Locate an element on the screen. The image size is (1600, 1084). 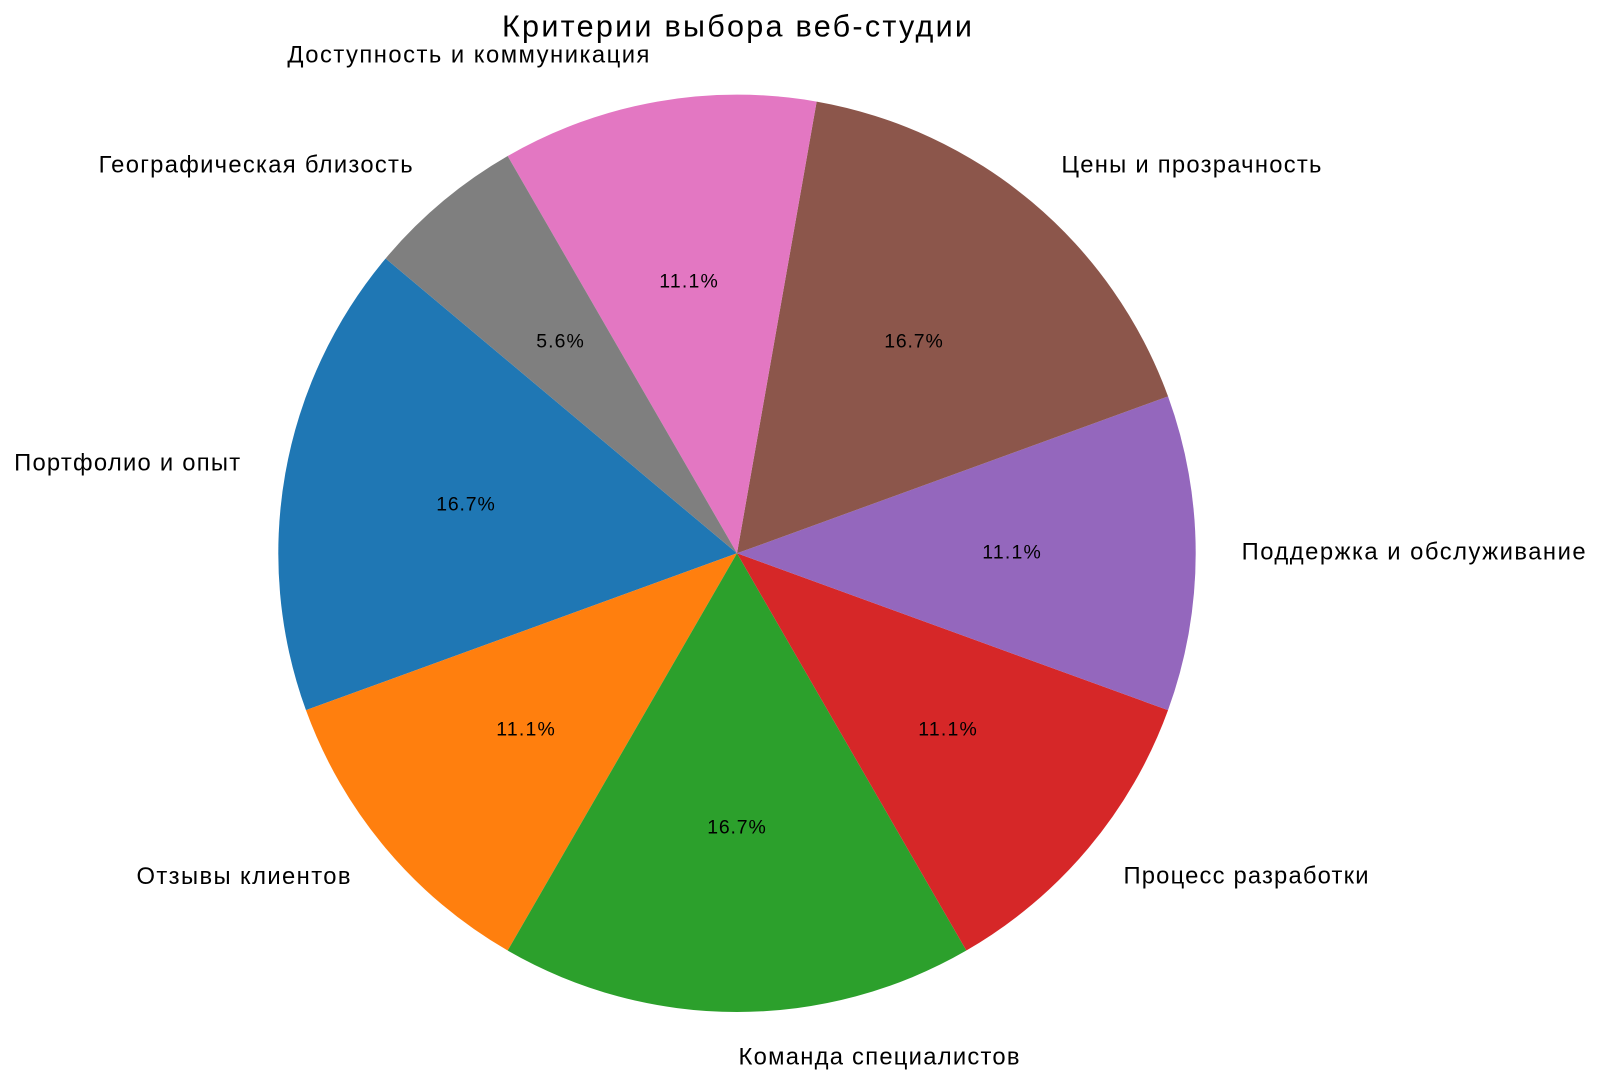
svg-text: Критерии выбора веб-студии is located at coordinates (737, 27).